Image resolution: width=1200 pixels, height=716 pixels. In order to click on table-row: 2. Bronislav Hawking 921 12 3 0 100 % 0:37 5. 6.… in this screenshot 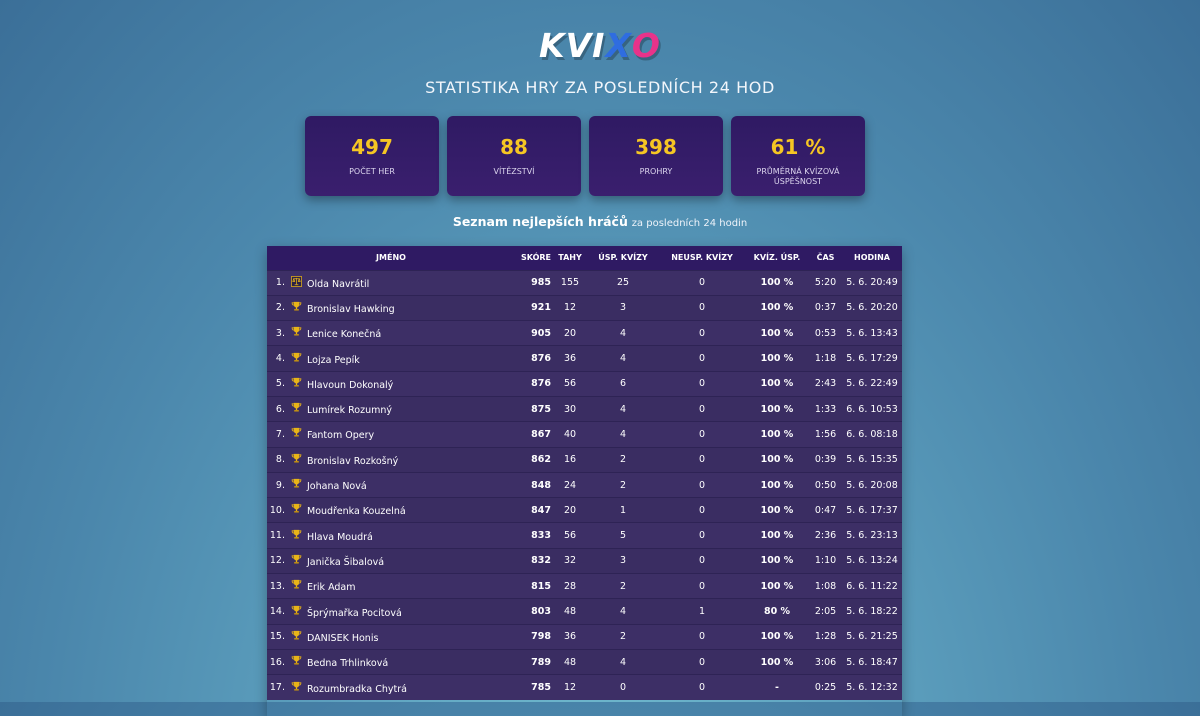, I will do `click(584, 308)`.